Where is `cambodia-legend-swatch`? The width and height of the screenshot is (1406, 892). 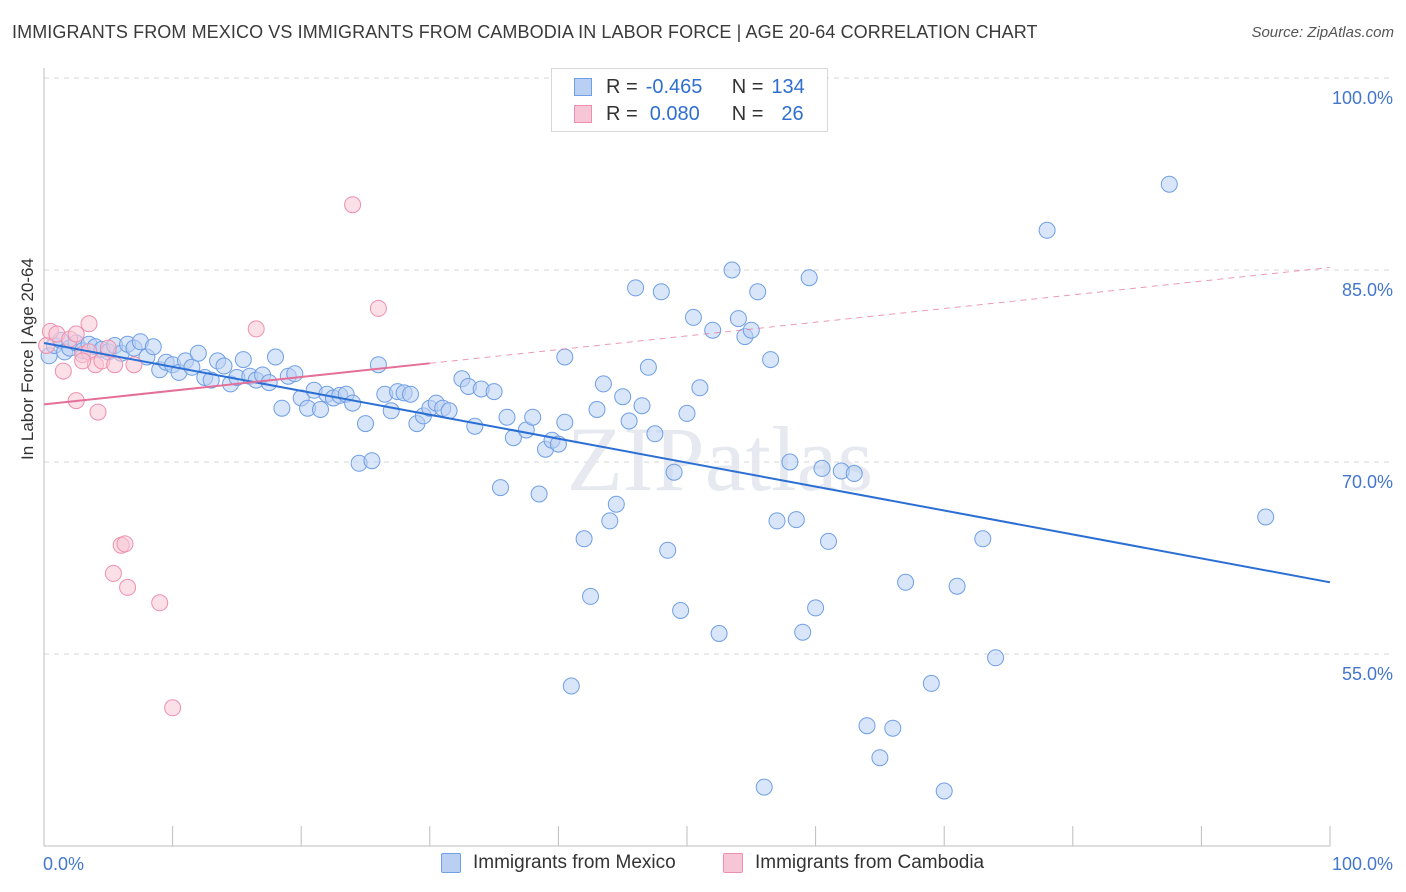 cambodia-legend-swatch is located at coordinates (733, 863).